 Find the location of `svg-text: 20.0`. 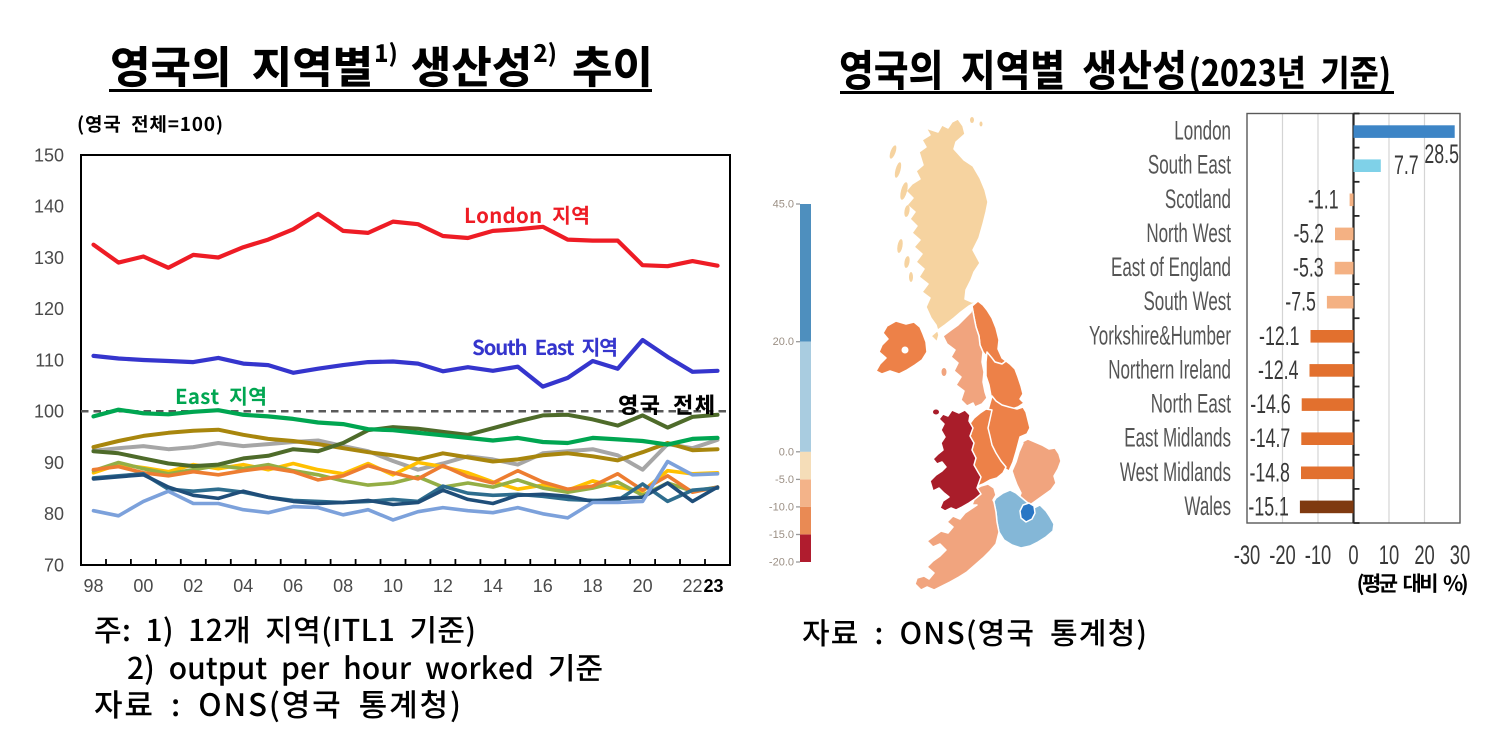

svg-text: 20.0 is located at coordinates (783, 342).